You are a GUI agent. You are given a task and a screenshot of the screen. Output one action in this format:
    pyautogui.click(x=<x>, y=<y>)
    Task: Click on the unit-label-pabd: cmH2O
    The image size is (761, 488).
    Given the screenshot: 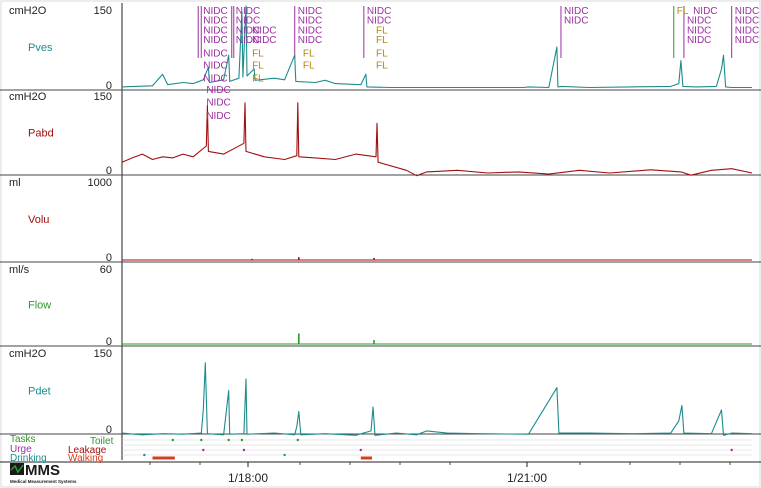 What is the action you would take?
    pyautogui.click(x=28, y=97)
    